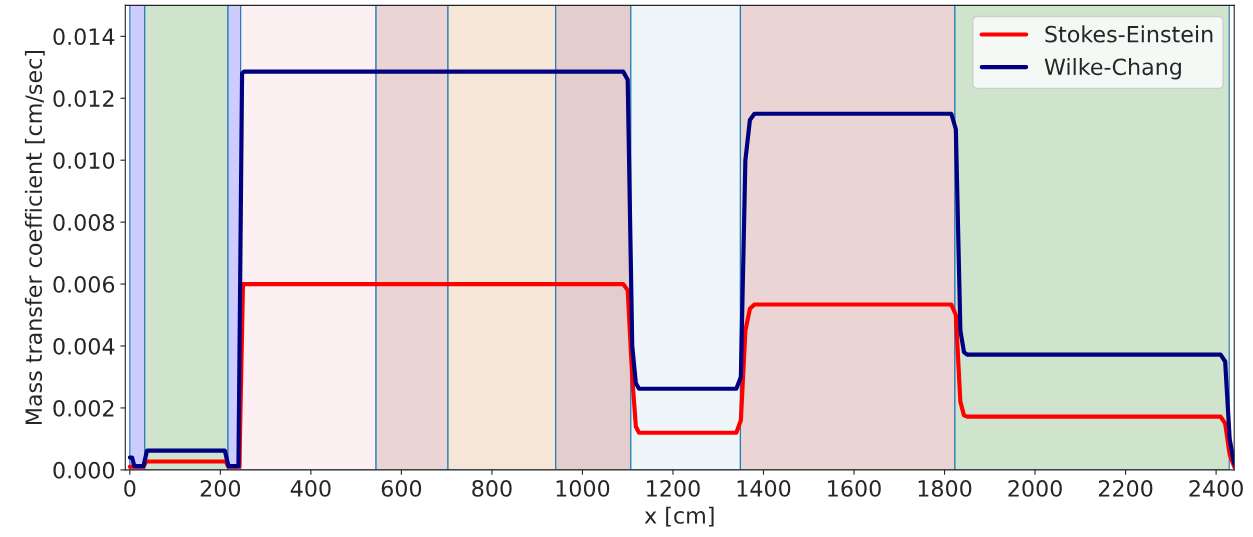 This screenshot has width=1253, height=537. I want to click on x-axis-title: x [cm], so click(679, 516).